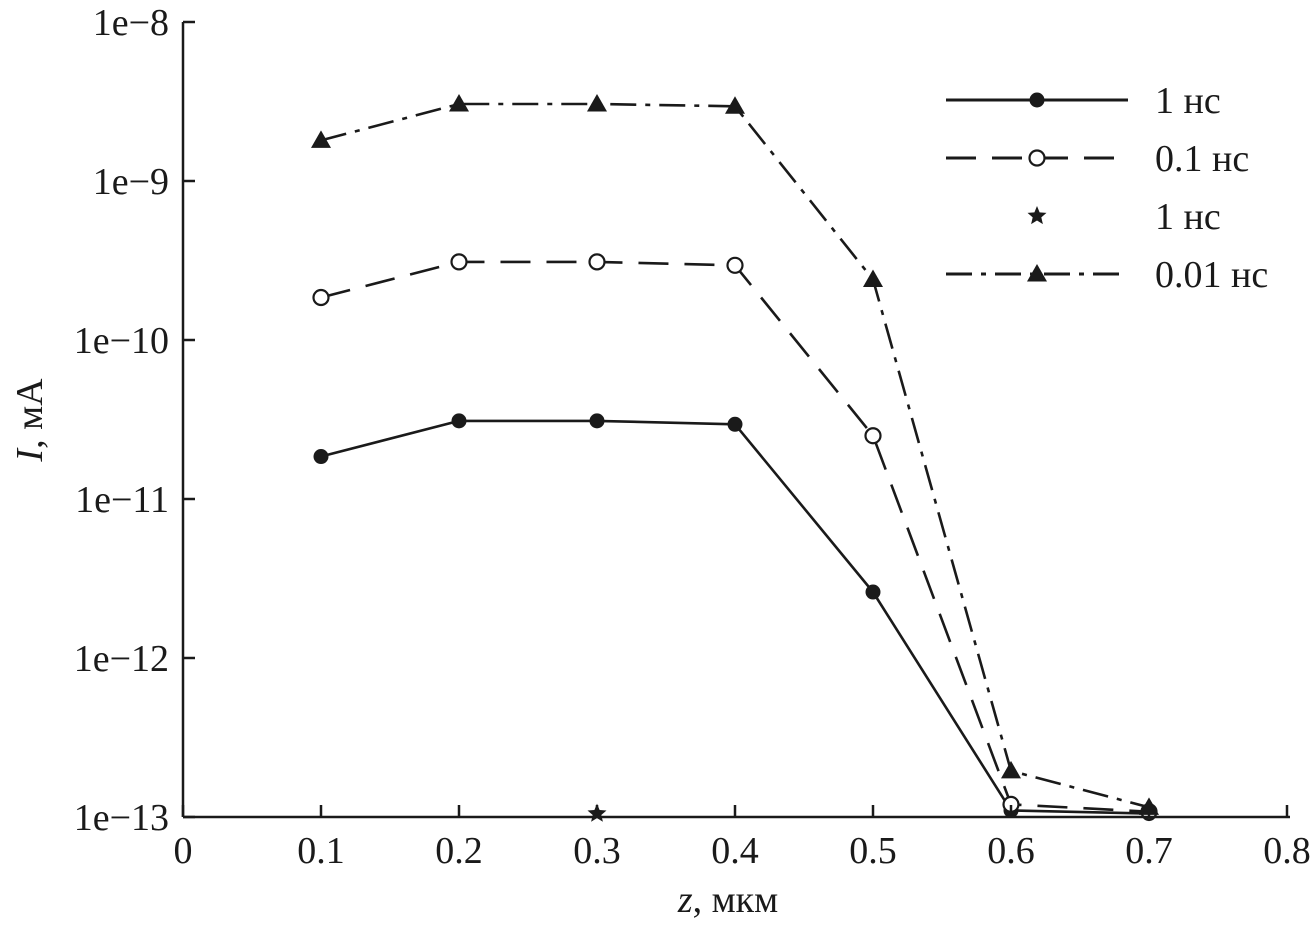 Image resolution: width=1314 pixels, height=926 pixels. What do you see at coordinates (1202, 159) in the screenshot?
I see `legend-label: 0.1 нс` at bounding box center [1202, 159].